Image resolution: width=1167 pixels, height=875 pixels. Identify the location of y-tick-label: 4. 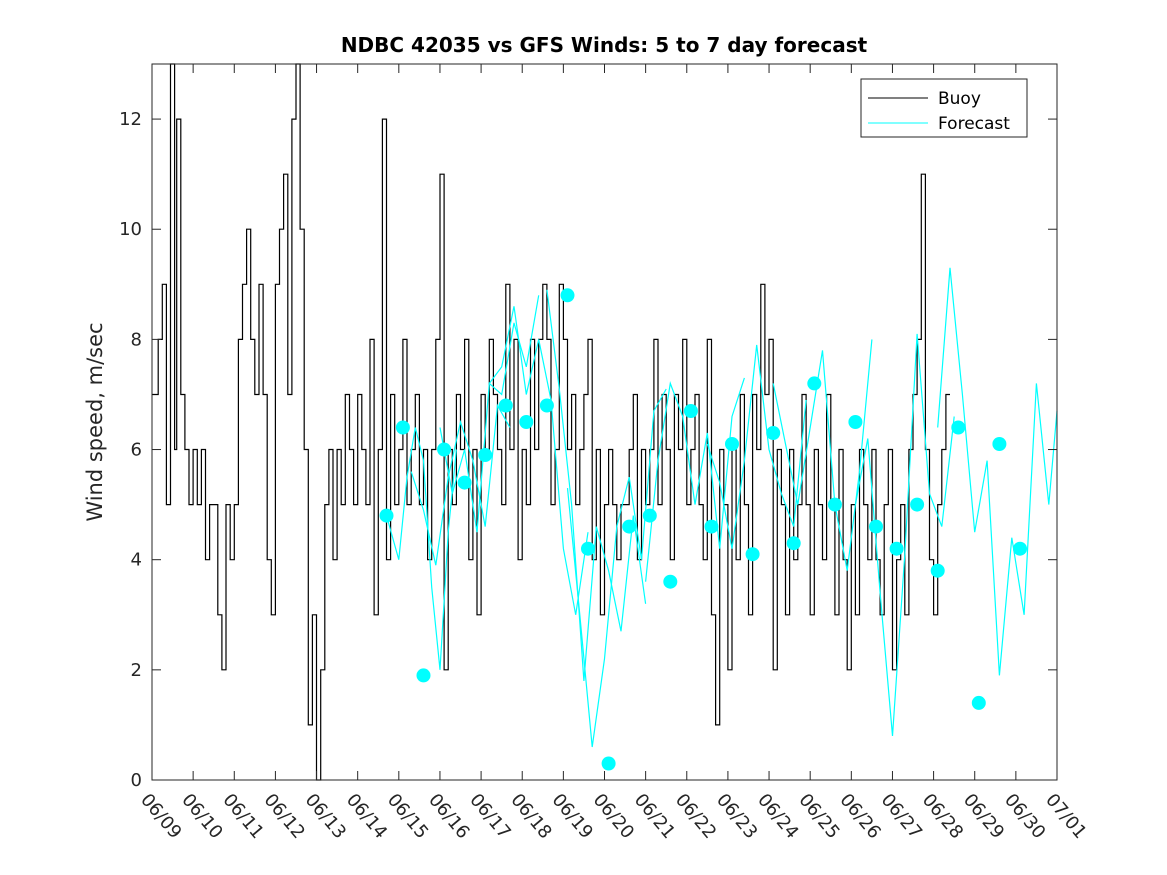
(136, 560).